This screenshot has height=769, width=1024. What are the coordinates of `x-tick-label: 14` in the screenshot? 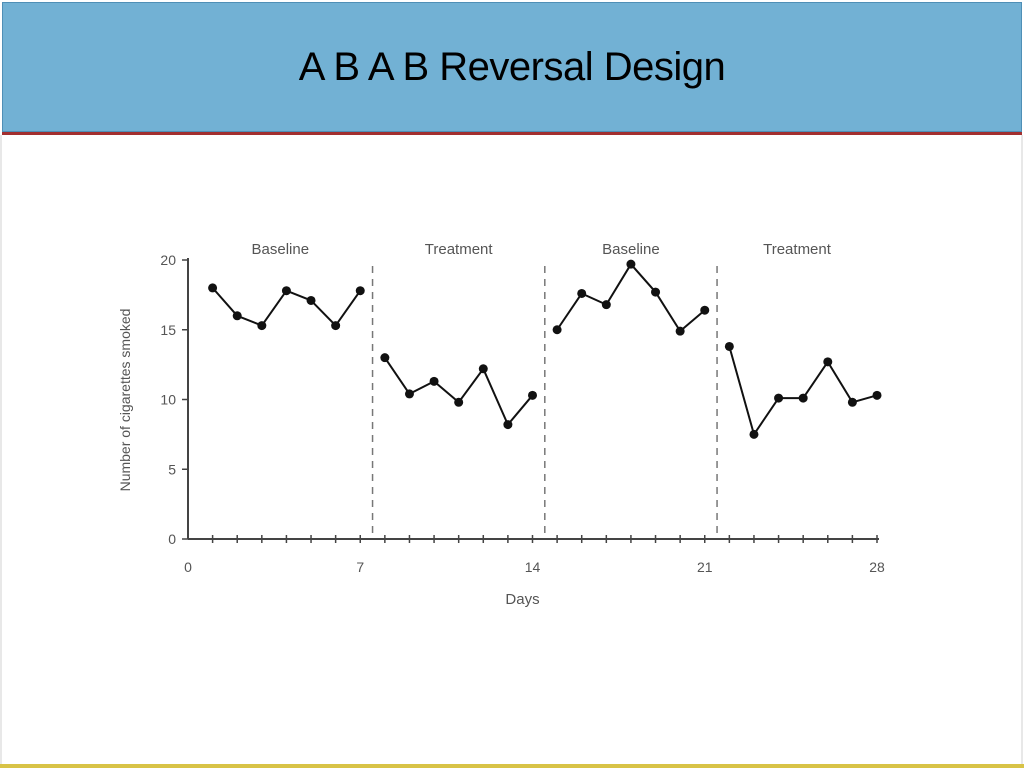 It's located at (533, 567).